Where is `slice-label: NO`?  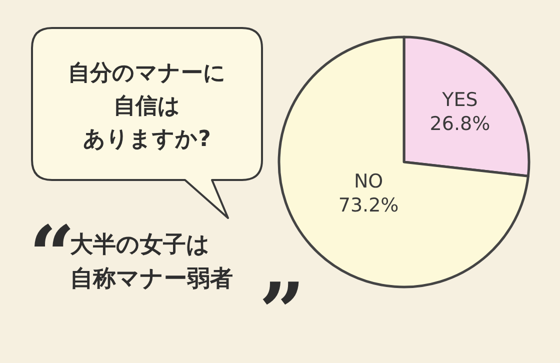
slice-label: NO is located at coordinates (369, 181).